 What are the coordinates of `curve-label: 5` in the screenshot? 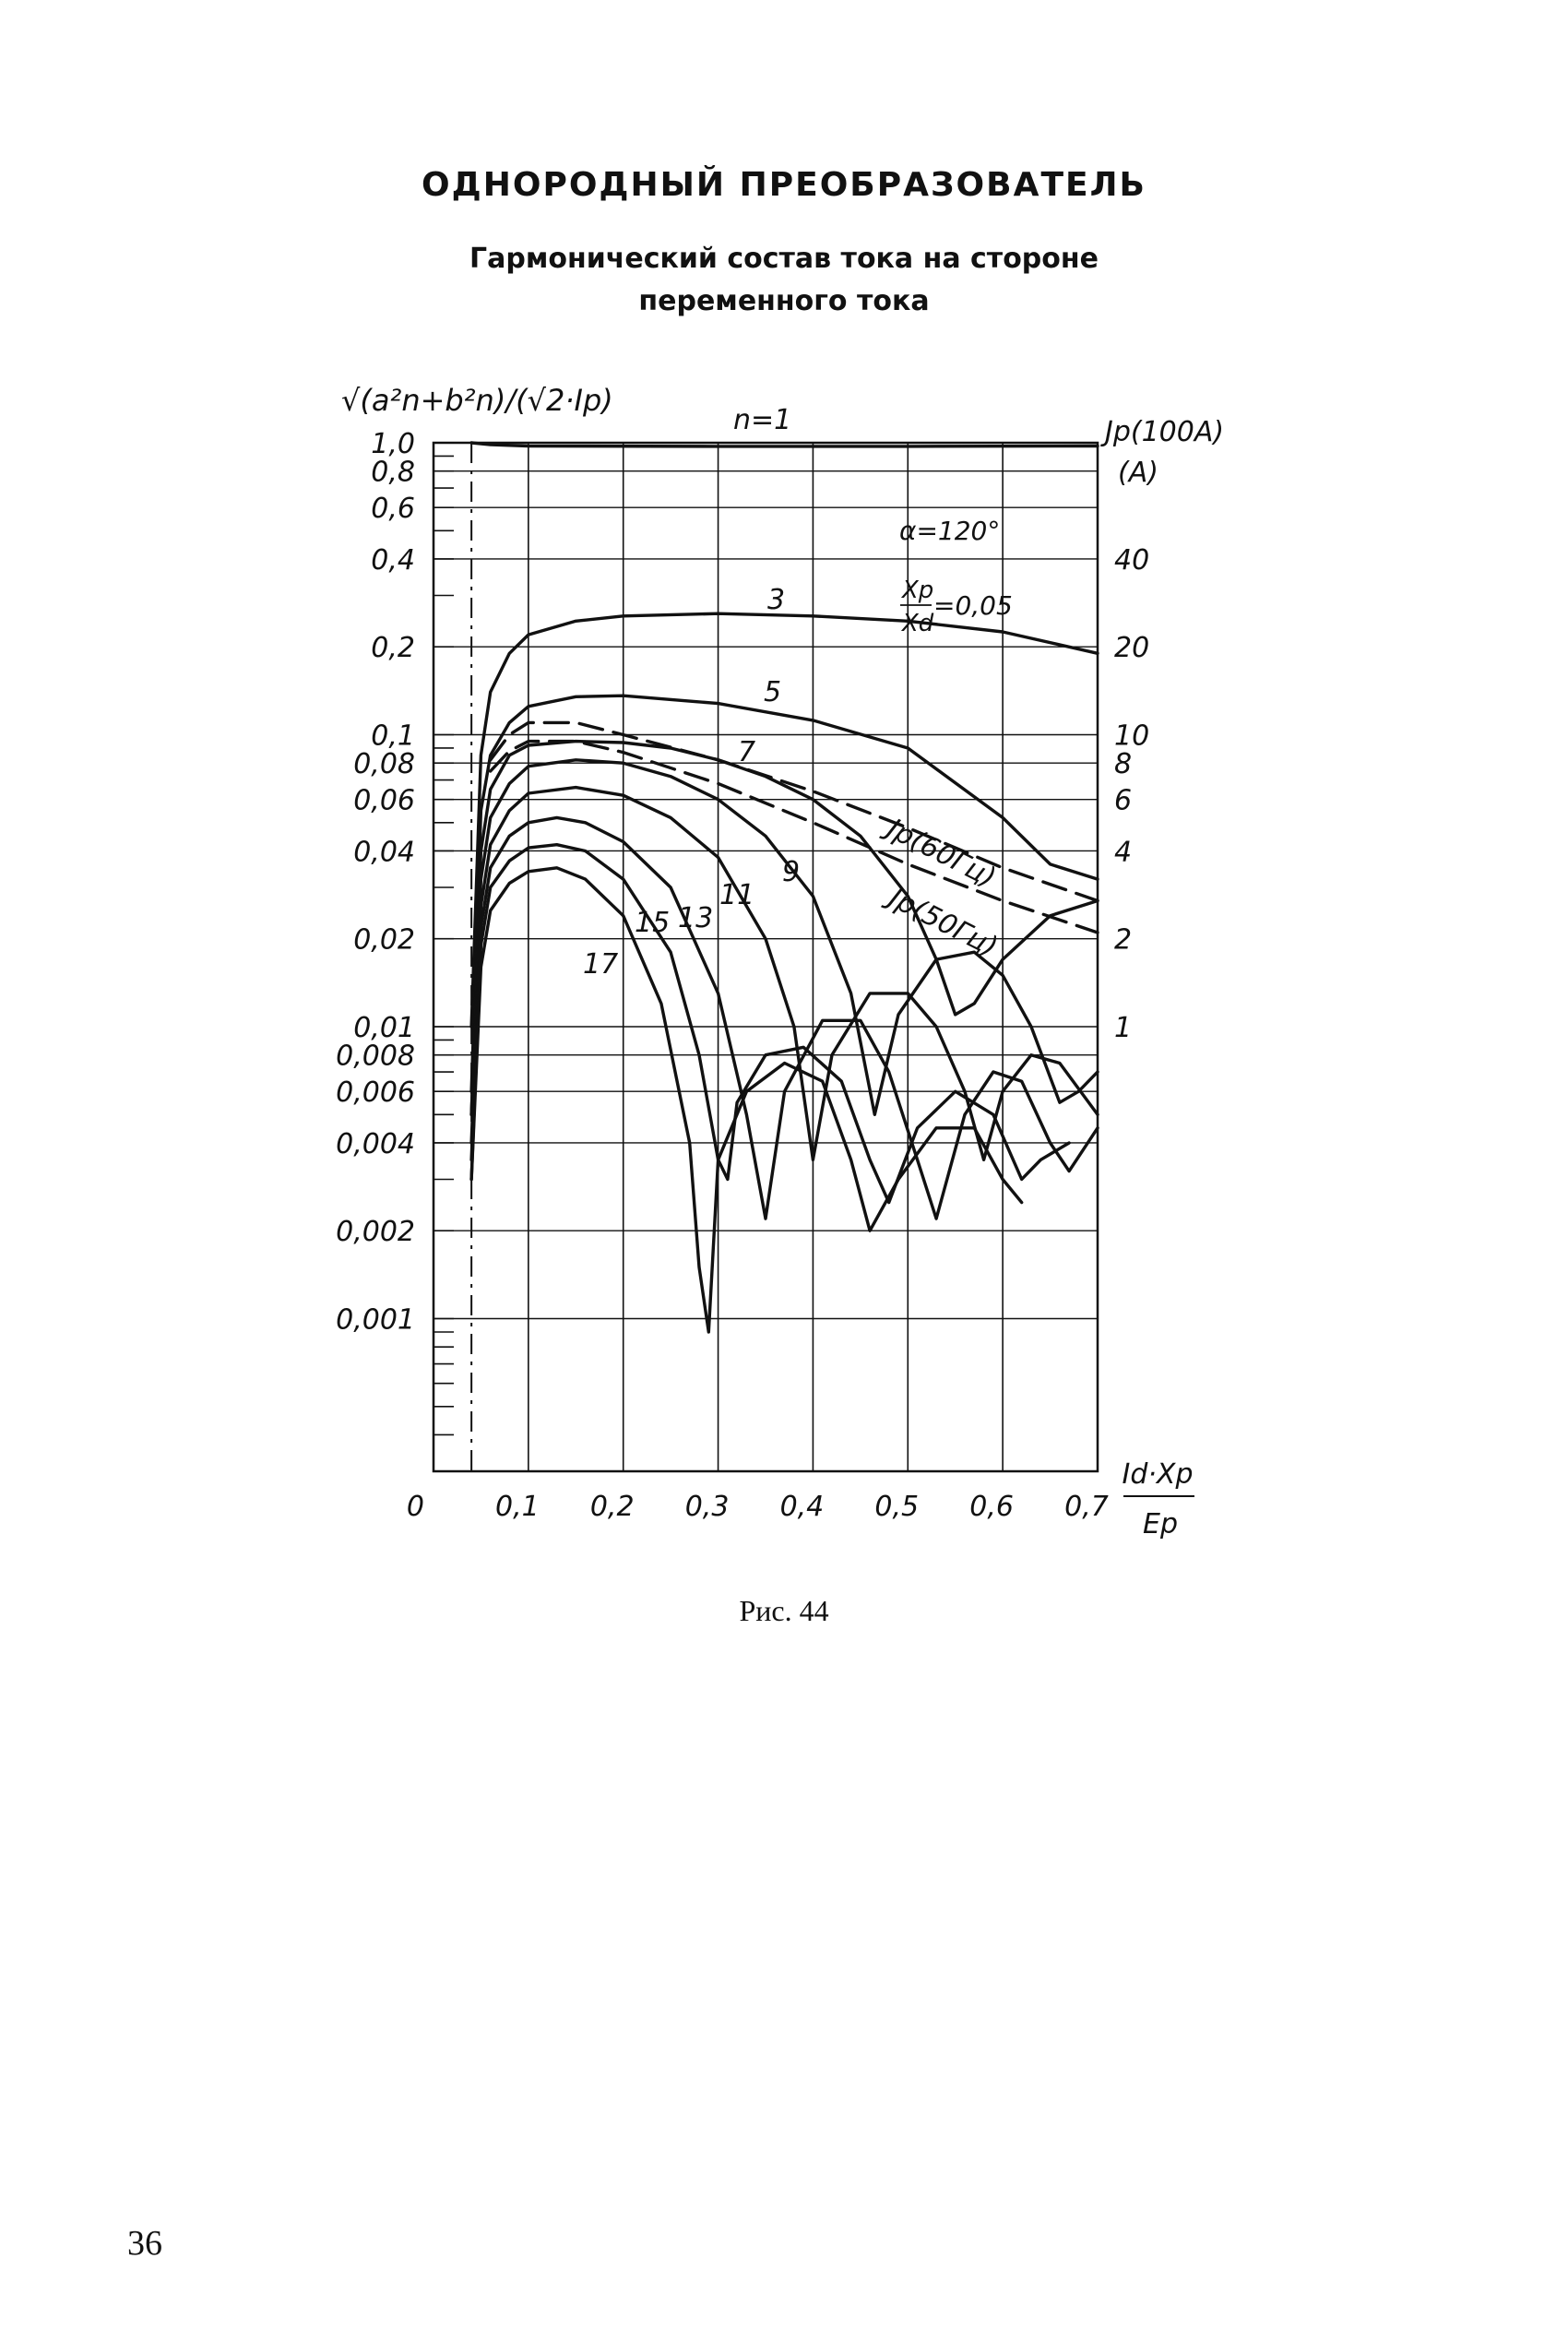 It's located at (772, 692).